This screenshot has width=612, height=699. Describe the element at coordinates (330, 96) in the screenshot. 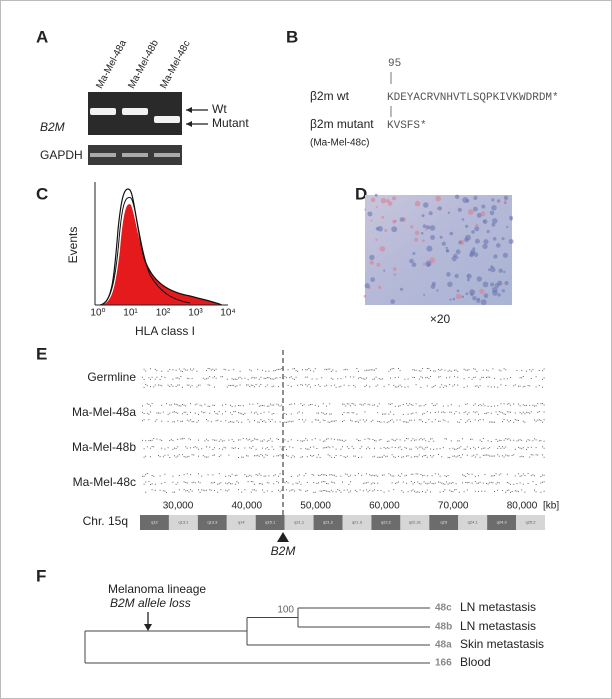

I see `wt-label: β2m wt` at that location.